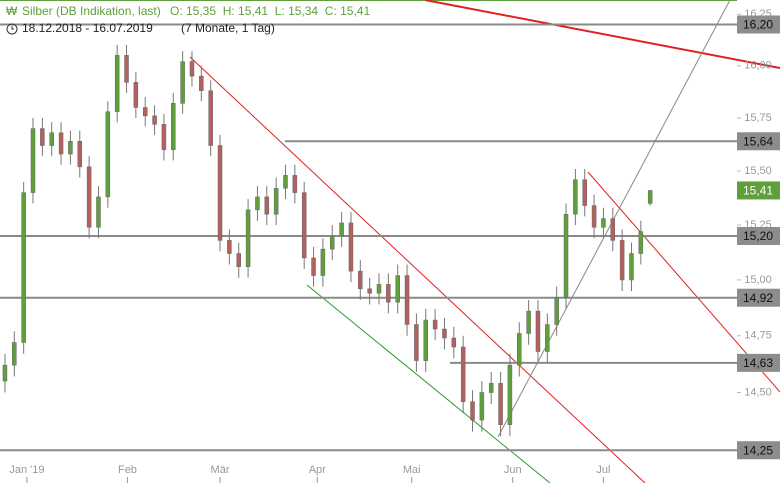 The height and width of the screenshot is (483, 780). What do you see at coordinates (220, 470) in the screenshot?
I see `x-tick-label: Mär` at bounding box center [220, 470].